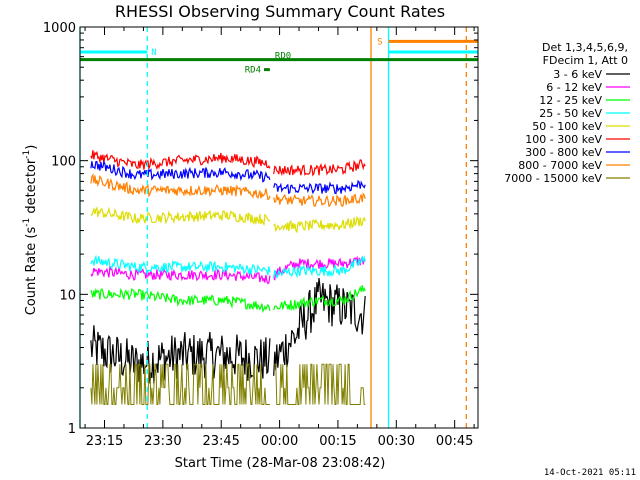 This screenshot has height=480, width=640. I want to click on legend-entry-label: 100 - 300 keV, so click(563, 139).